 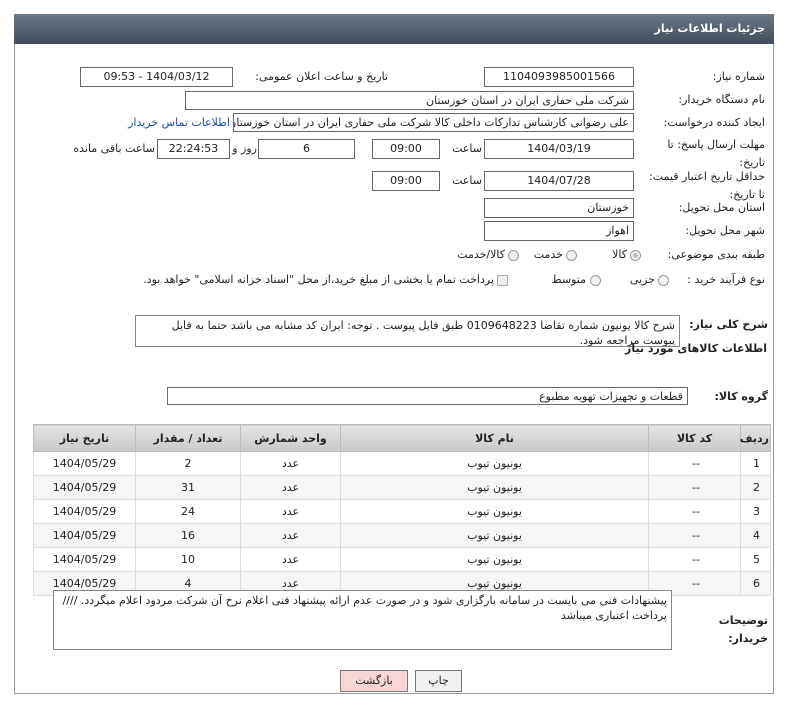 What do you see at coordinates (188, 535) in the screenshot?
I see `cell: 16` at bounding box center [188, 535].